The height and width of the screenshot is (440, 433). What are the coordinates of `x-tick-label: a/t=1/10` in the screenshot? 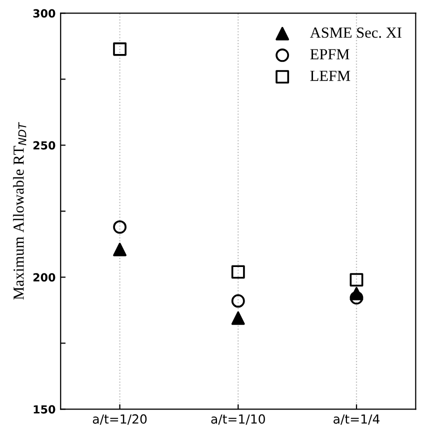 It's located at (238, 419).